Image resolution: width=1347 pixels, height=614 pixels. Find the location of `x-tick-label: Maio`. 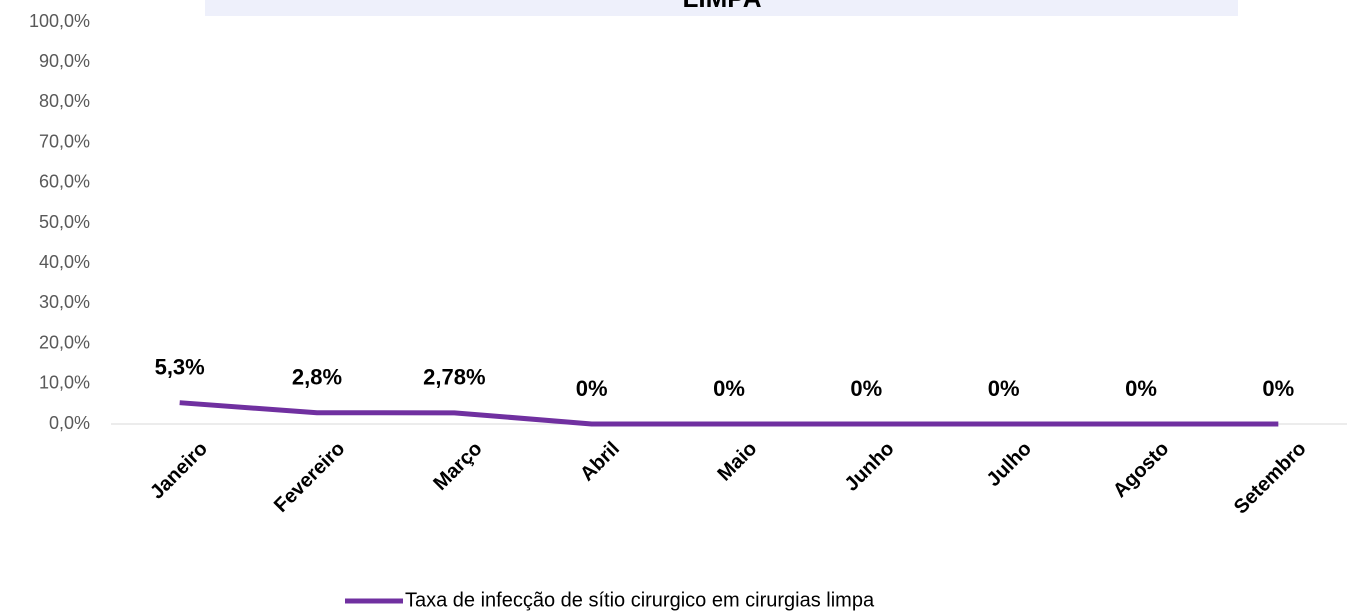

x-tick-label: Maio is located at coordinates (737, 462).